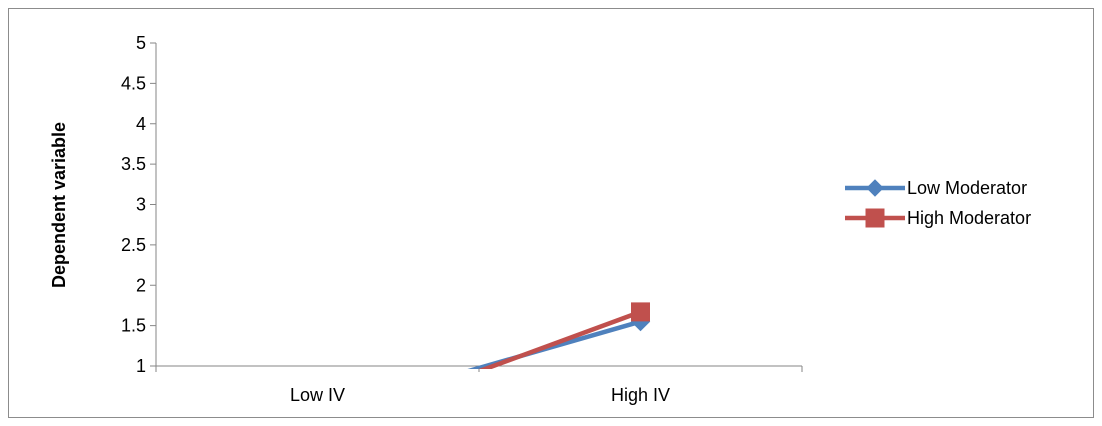  I want to click on legend-label: High Moderator, so click(969, 218).